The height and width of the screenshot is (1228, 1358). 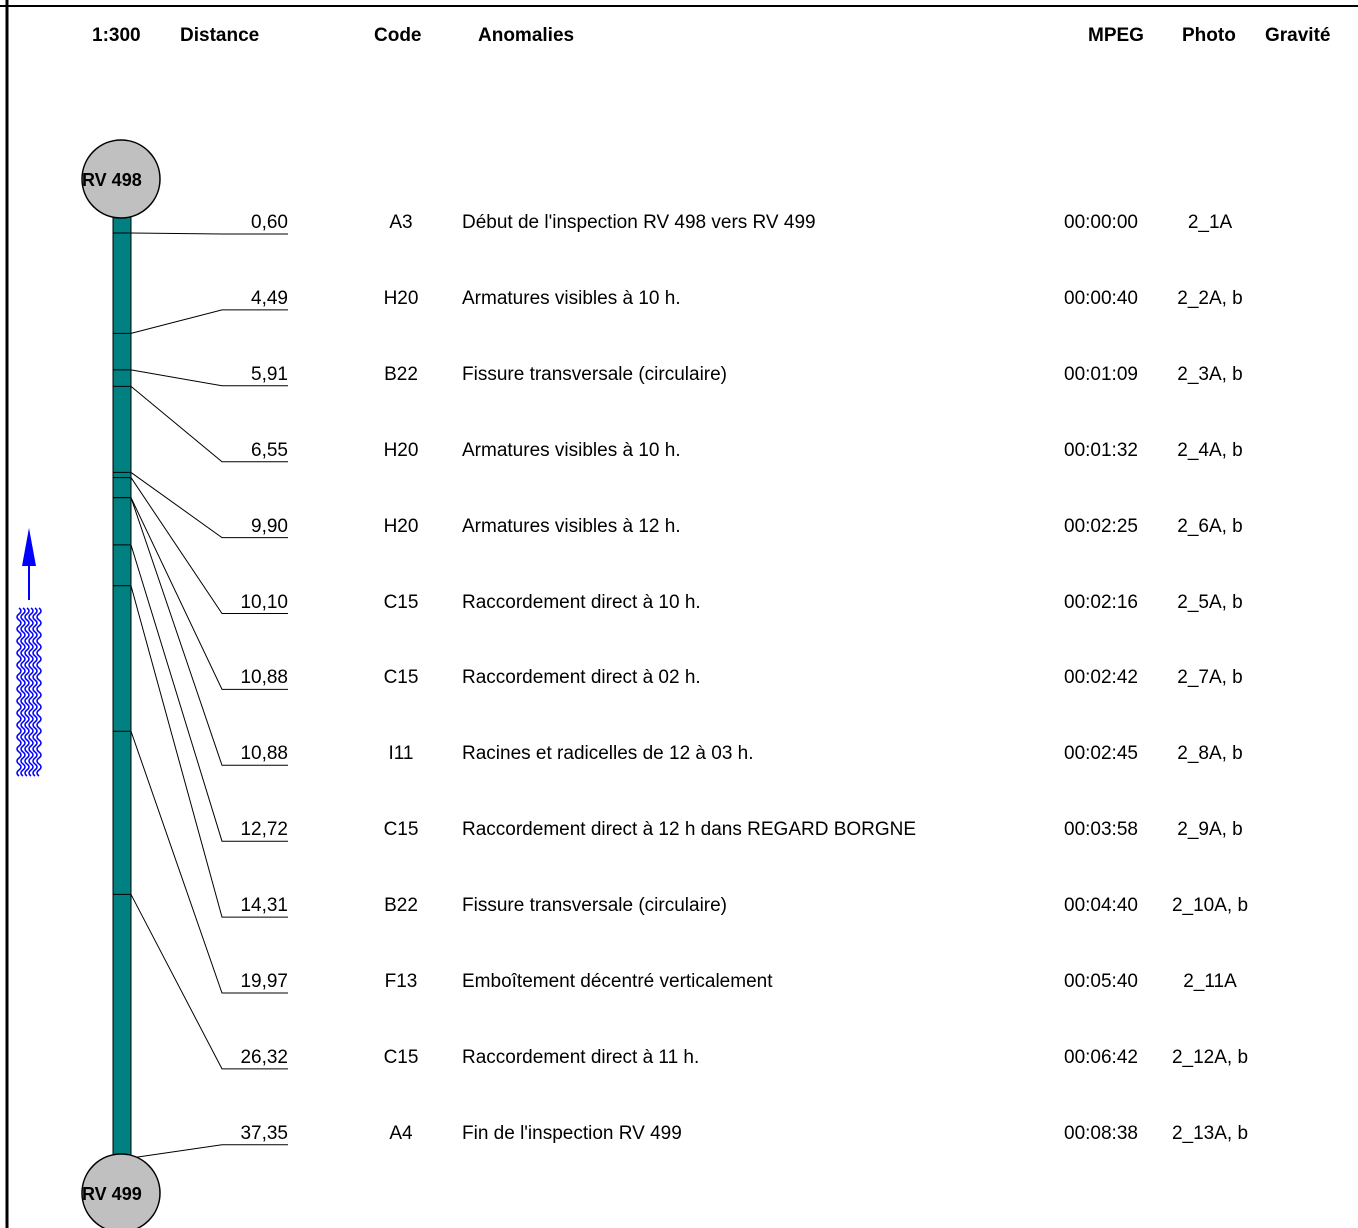 What do you see at coordinates (617, 981) in the screenshot?
I see `row-anomaly: Emboîtement décentré verticalement` at bounding box center [617, 981].